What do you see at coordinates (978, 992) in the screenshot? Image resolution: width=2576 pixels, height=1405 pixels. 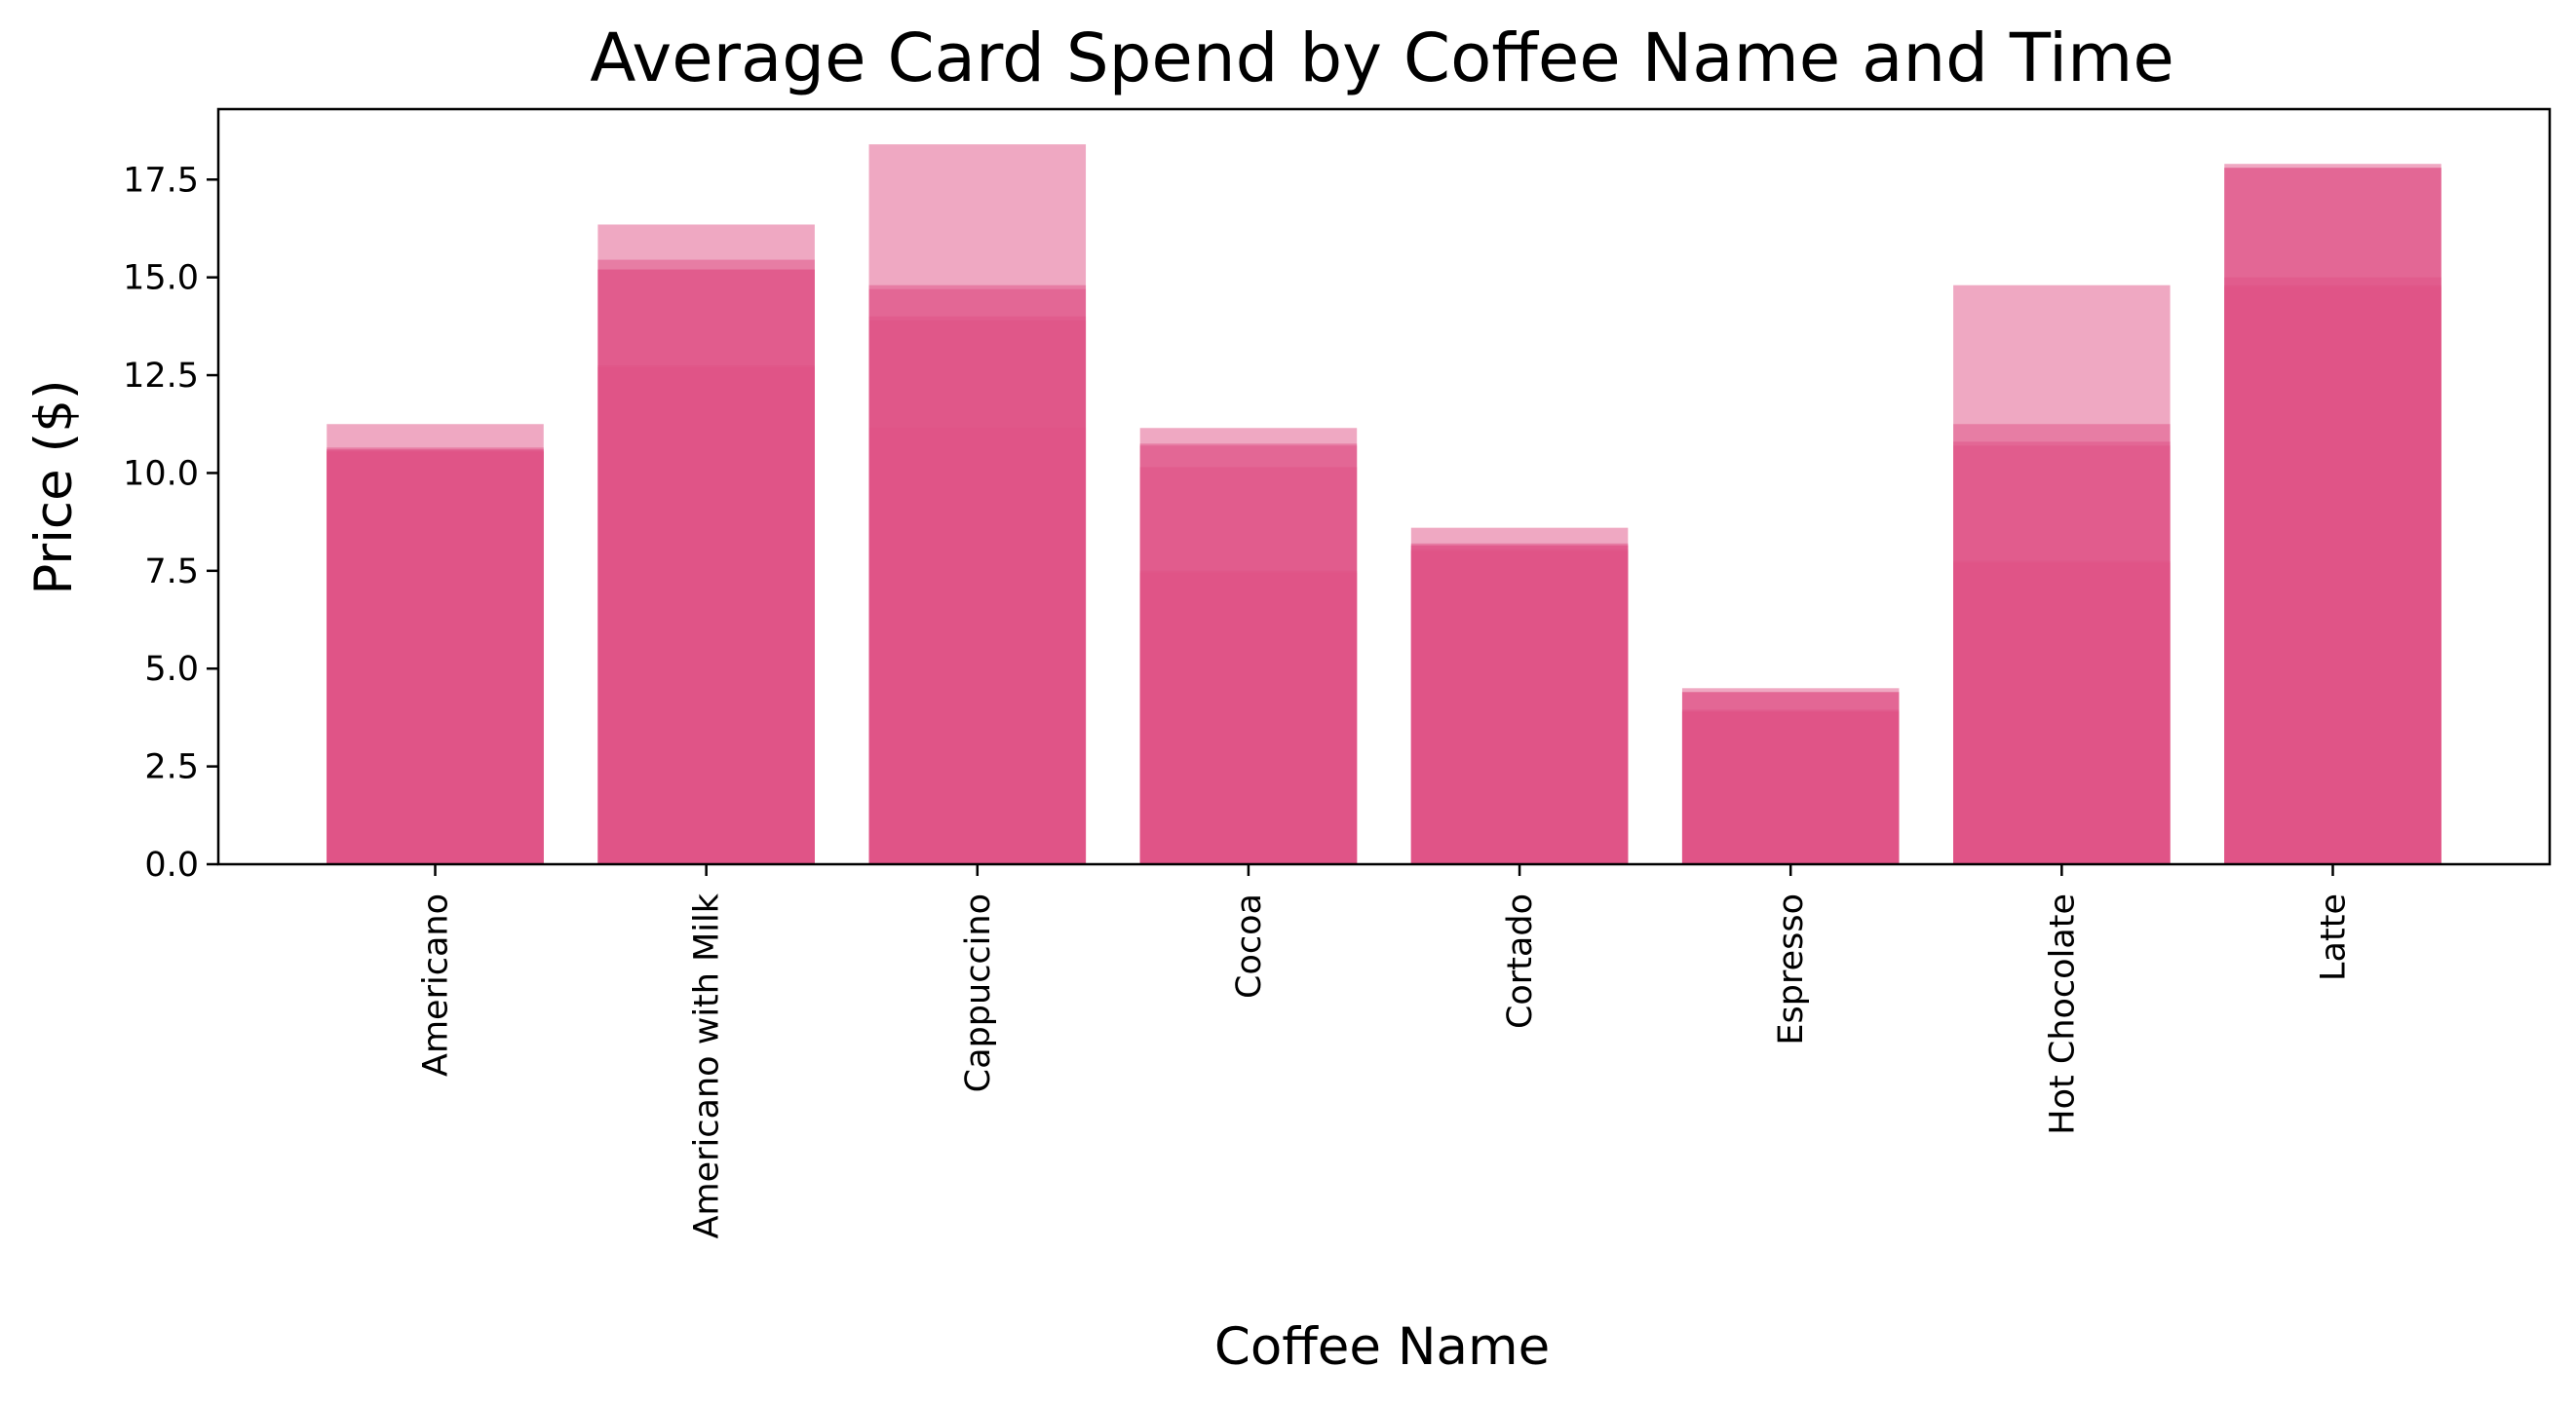 I see `x-tick-label: Cappuccino` at bounding box center [978, 992].